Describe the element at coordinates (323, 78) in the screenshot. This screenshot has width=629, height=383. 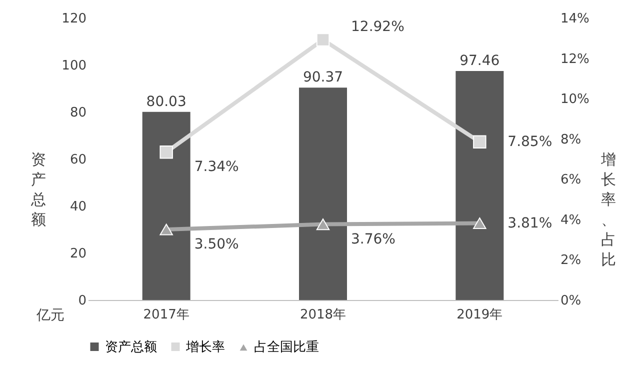
I see `data-label: 90.37` at that location.